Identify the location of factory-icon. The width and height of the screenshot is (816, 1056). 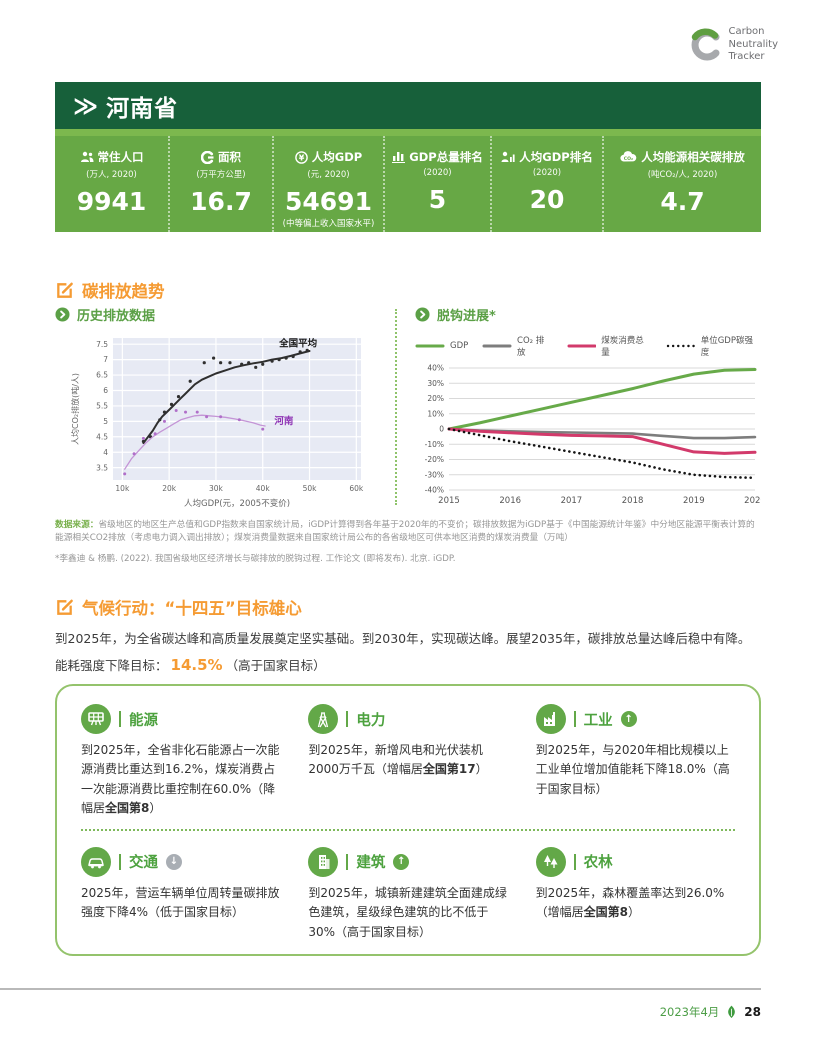
(550, 719).